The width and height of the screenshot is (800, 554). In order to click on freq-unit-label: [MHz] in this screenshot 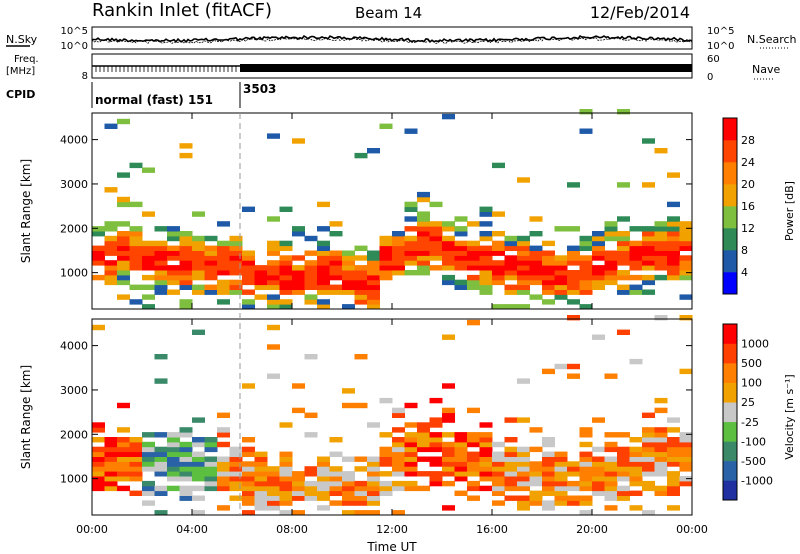, I will do `click(20, 71)`.